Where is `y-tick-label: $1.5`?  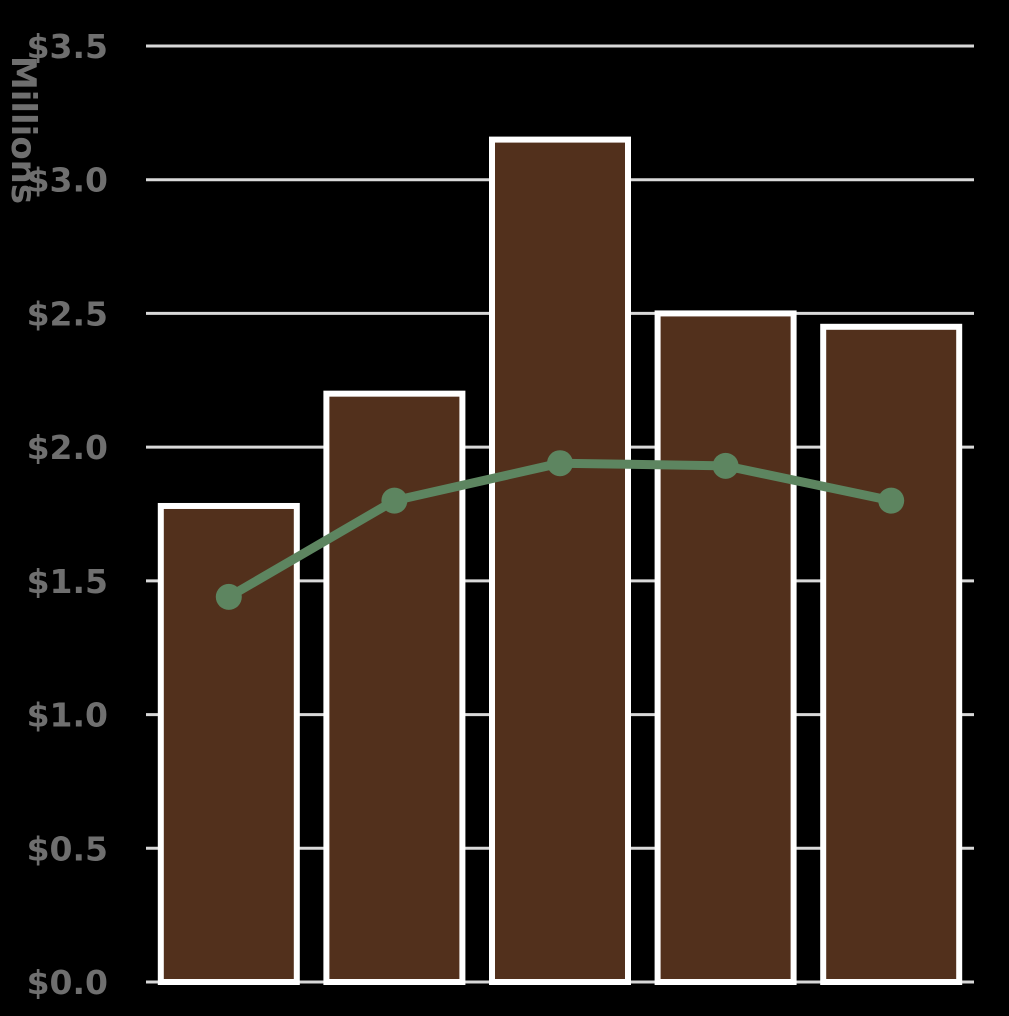 y-tick-label: $1.5 is located at coordinates (67, 581).